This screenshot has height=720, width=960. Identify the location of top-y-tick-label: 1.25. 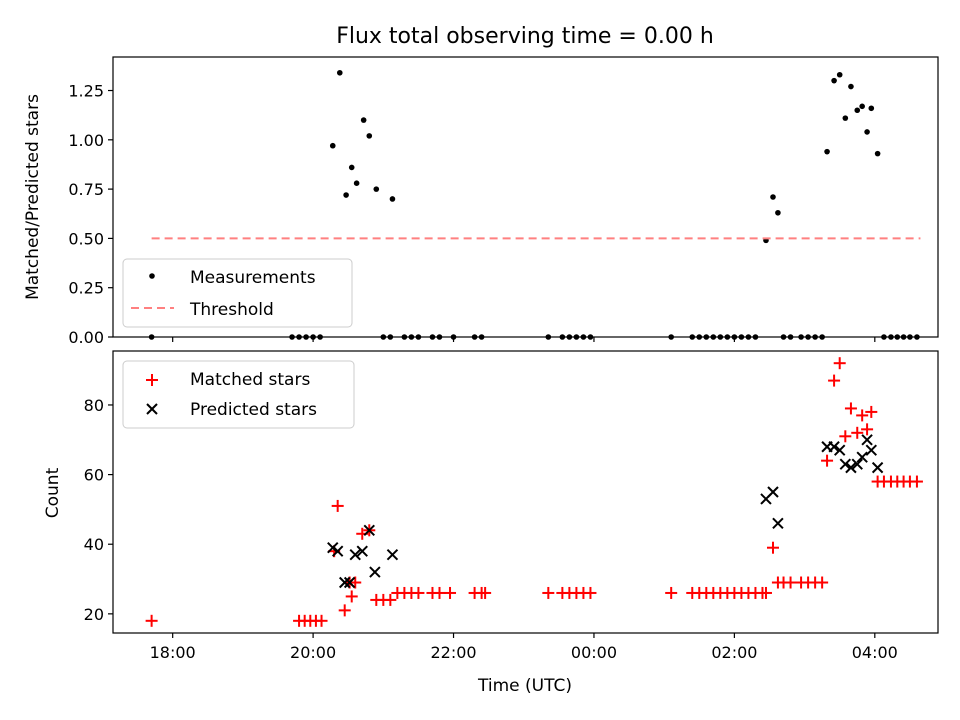
(86, 91).